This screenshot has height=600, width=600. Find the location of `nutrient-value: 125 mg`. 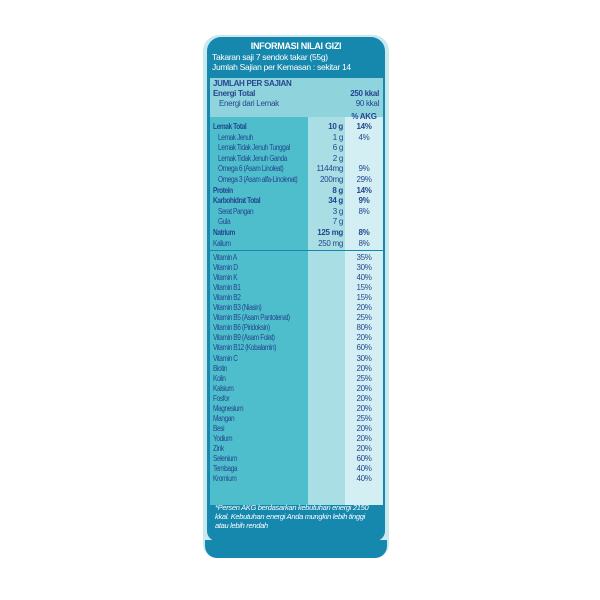

nutrient-value: 125 mg is located at coordinates (330, 232).